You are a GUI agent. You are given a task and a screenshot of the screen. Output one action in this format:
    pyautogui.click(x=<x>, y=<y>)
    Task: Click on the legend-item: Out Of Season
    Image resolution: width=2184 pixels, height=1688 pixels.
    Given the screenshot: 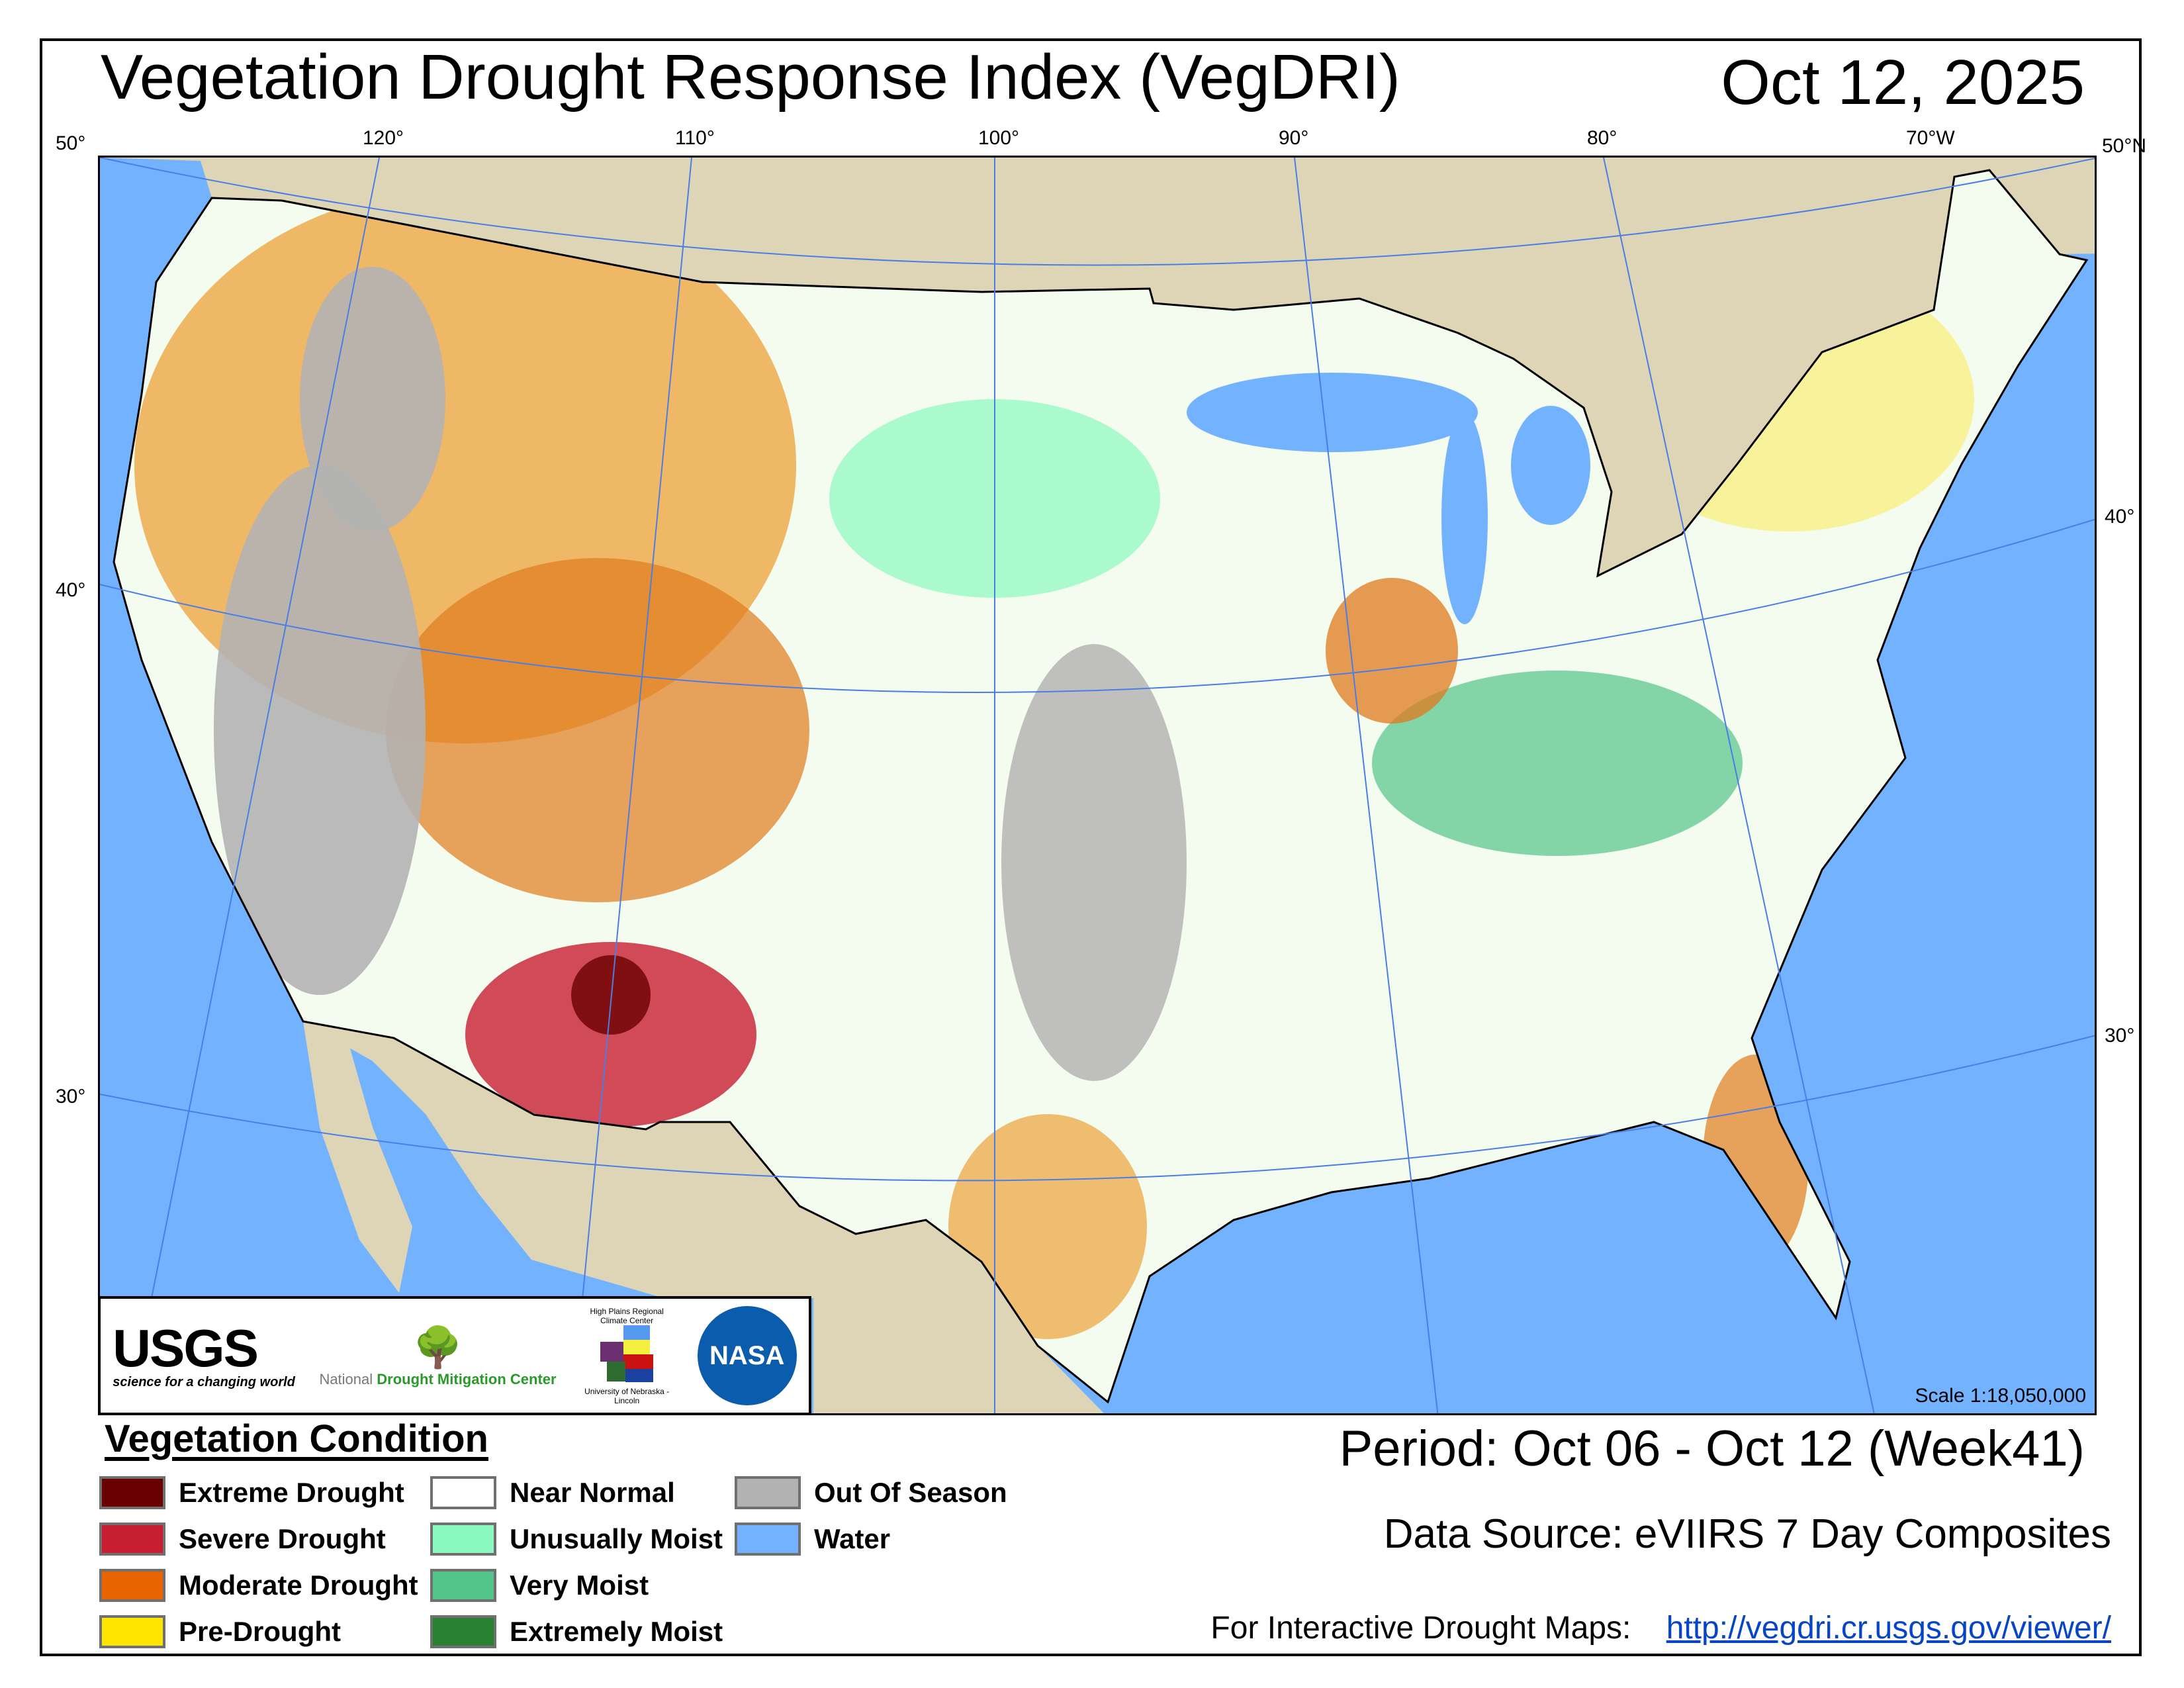 What is the action you would take?
    pyautogui.click(x=871, y=1493)
    